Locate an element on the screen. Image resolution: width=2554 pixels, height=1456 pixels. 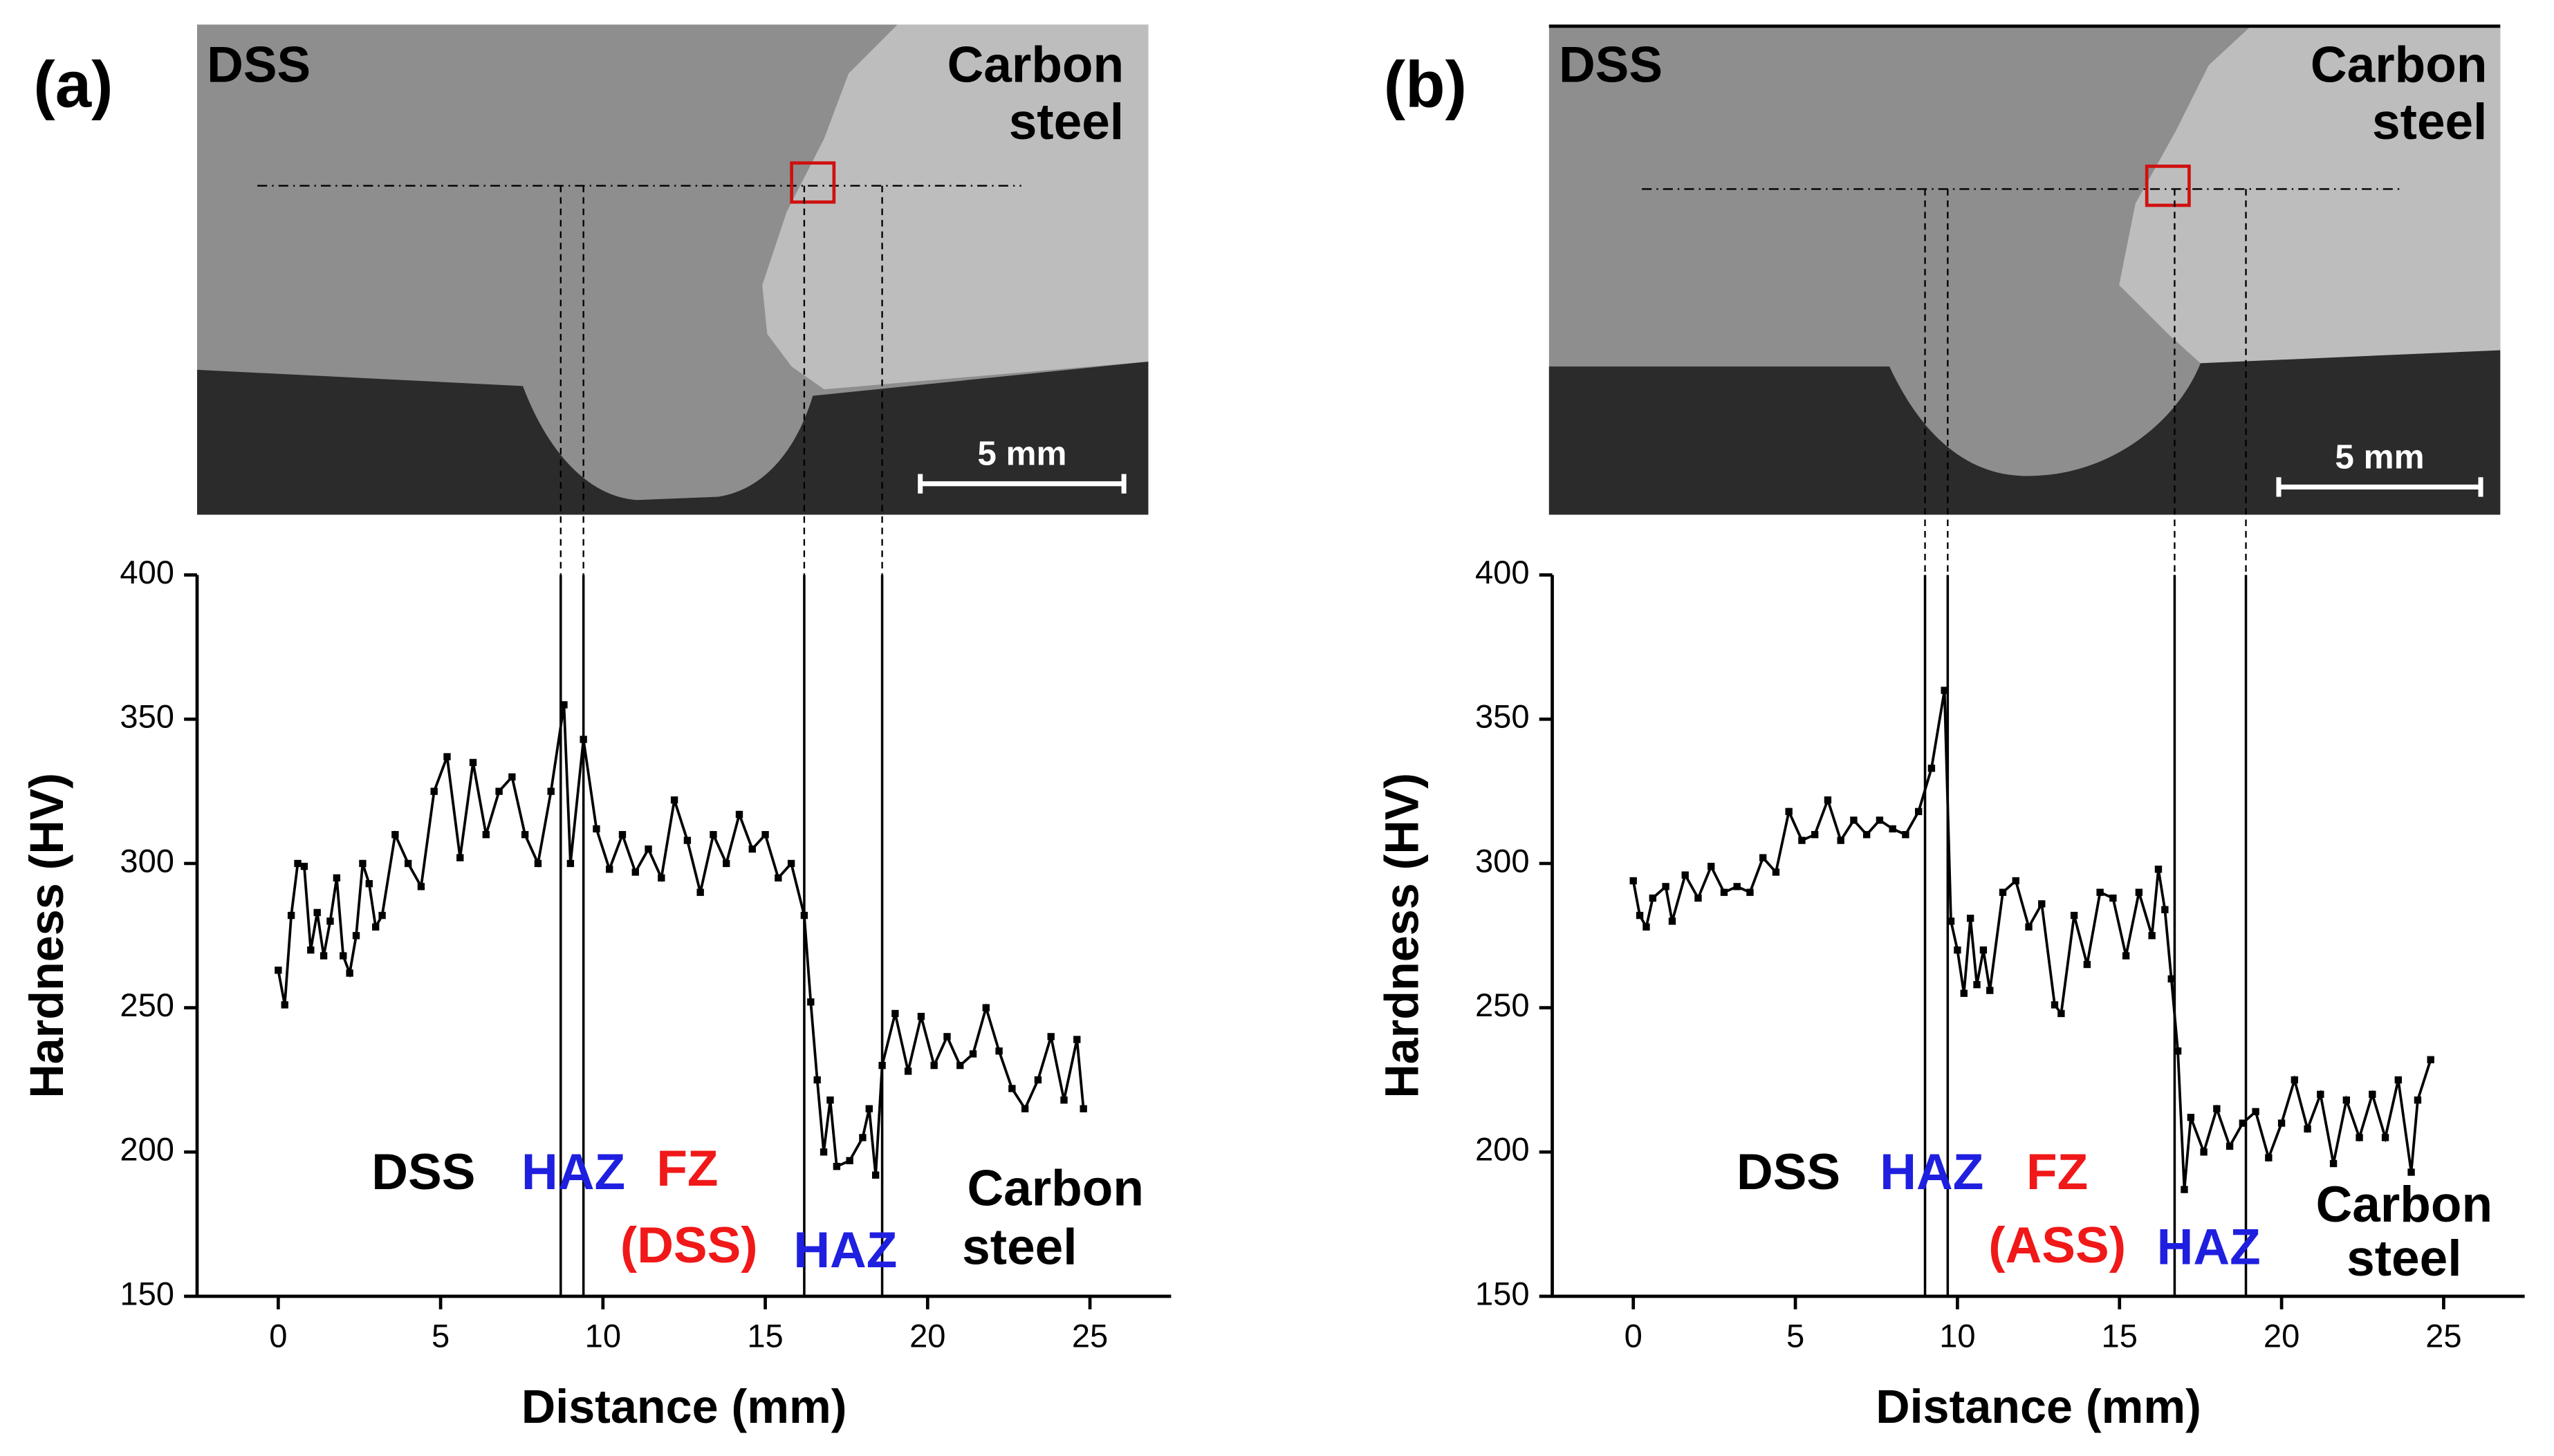
mount-region is located at coordinates (672, 438).